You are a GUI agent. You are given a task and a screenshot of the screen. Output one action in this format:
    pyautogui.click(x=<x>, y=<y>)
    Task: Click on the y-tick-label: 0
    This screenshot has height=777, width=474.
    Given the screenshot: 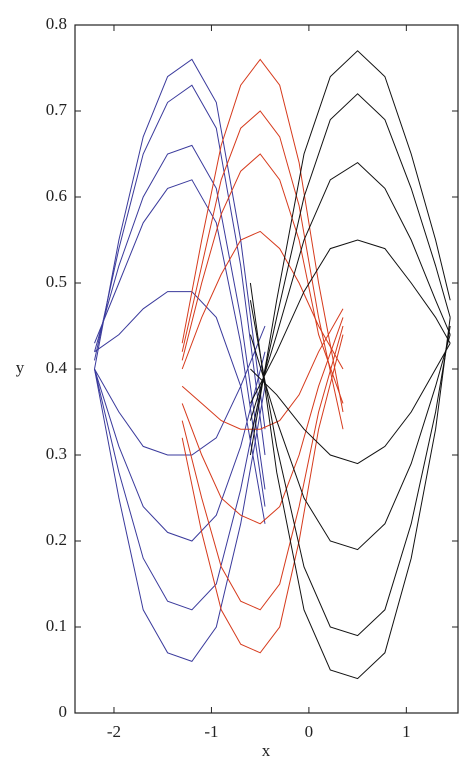 What is the action you would take?
    pyautogui.click(x=63, y=711)
    